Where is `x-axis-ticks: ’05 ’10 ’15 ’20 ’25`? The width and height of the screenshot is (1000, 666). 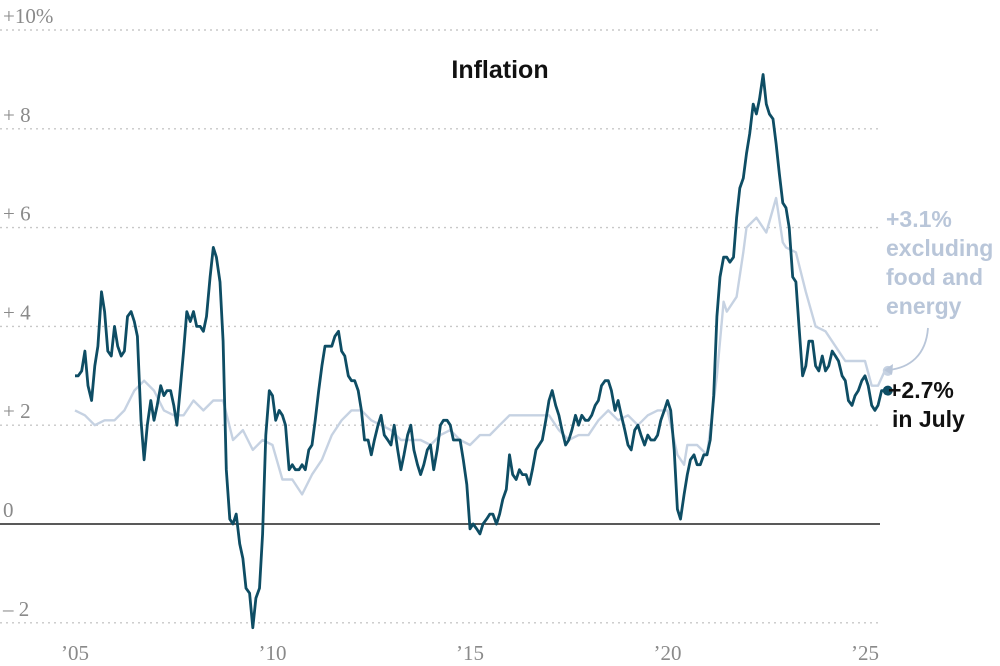
x-axis-ticks: ’05 ’10 ’15 ’20 ’25 is located at coordinates (470, 653).